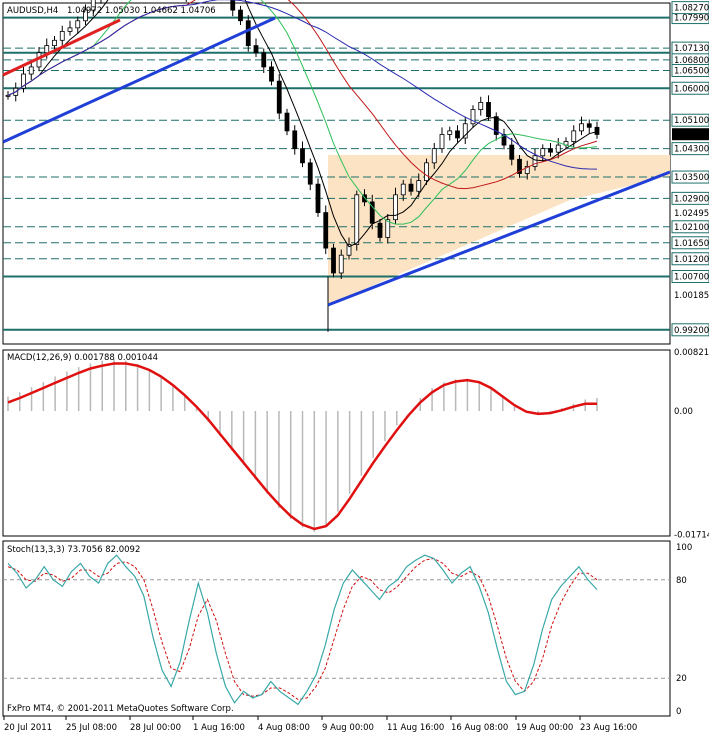  I want to click on current-price-label: 1.04706, so click(691, 135).